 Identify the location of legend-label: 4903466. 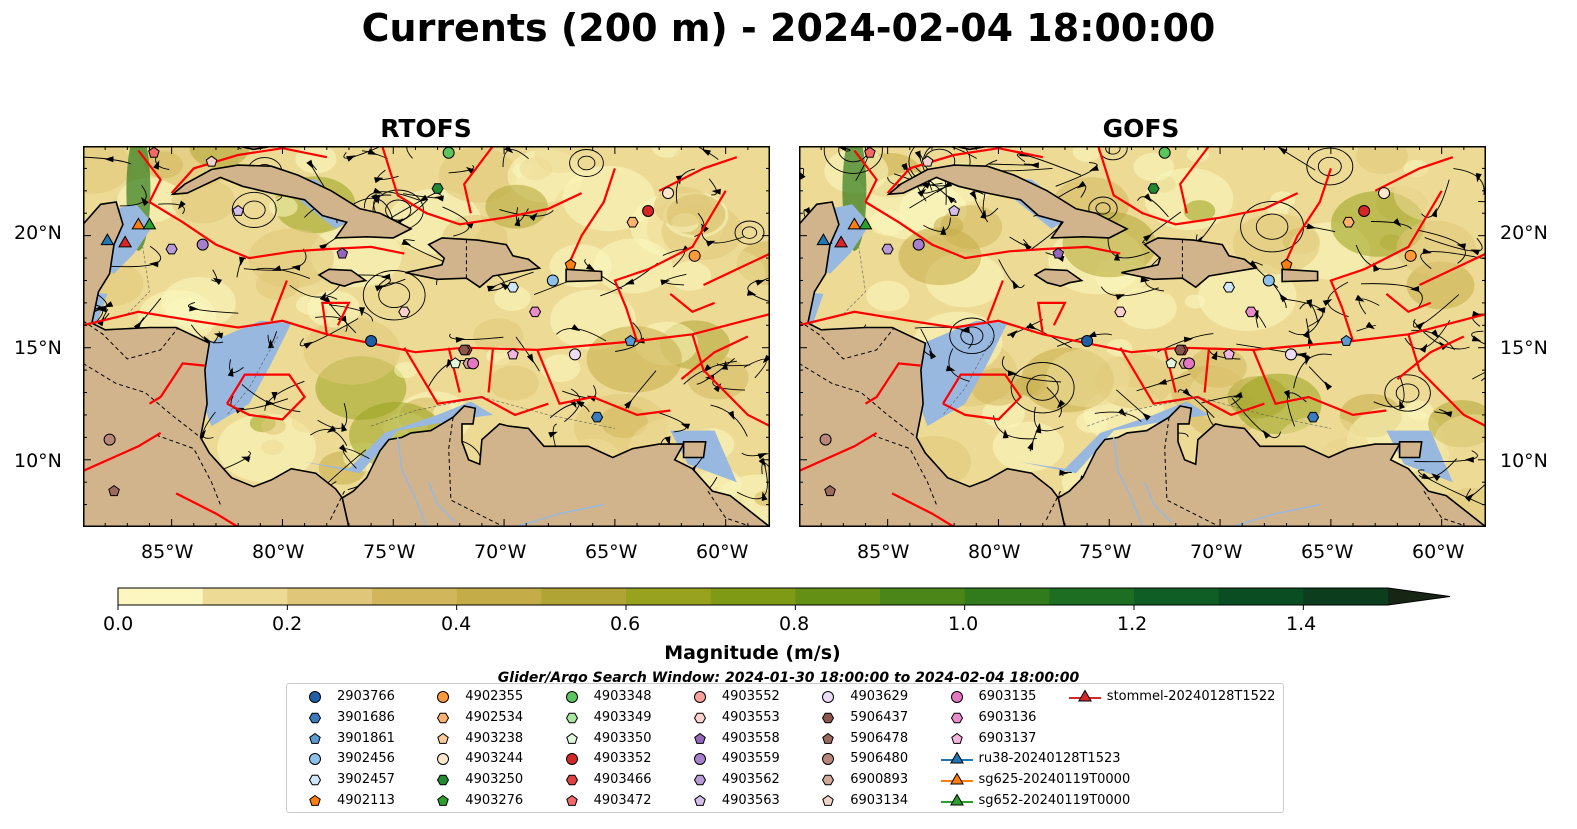
(622, 780).